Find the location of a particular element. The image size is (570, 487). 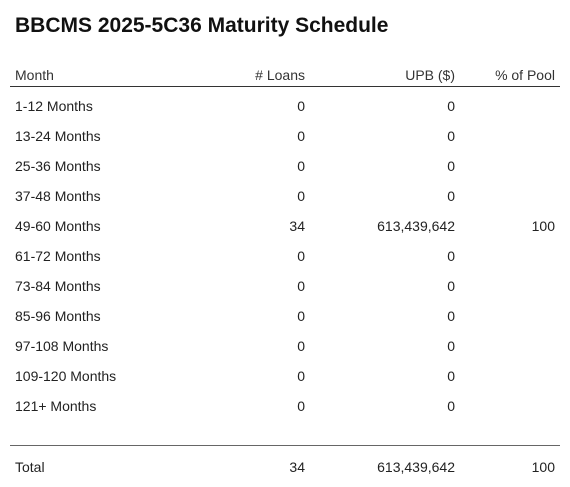

total-label: Total is located at coordinates (30, 467).